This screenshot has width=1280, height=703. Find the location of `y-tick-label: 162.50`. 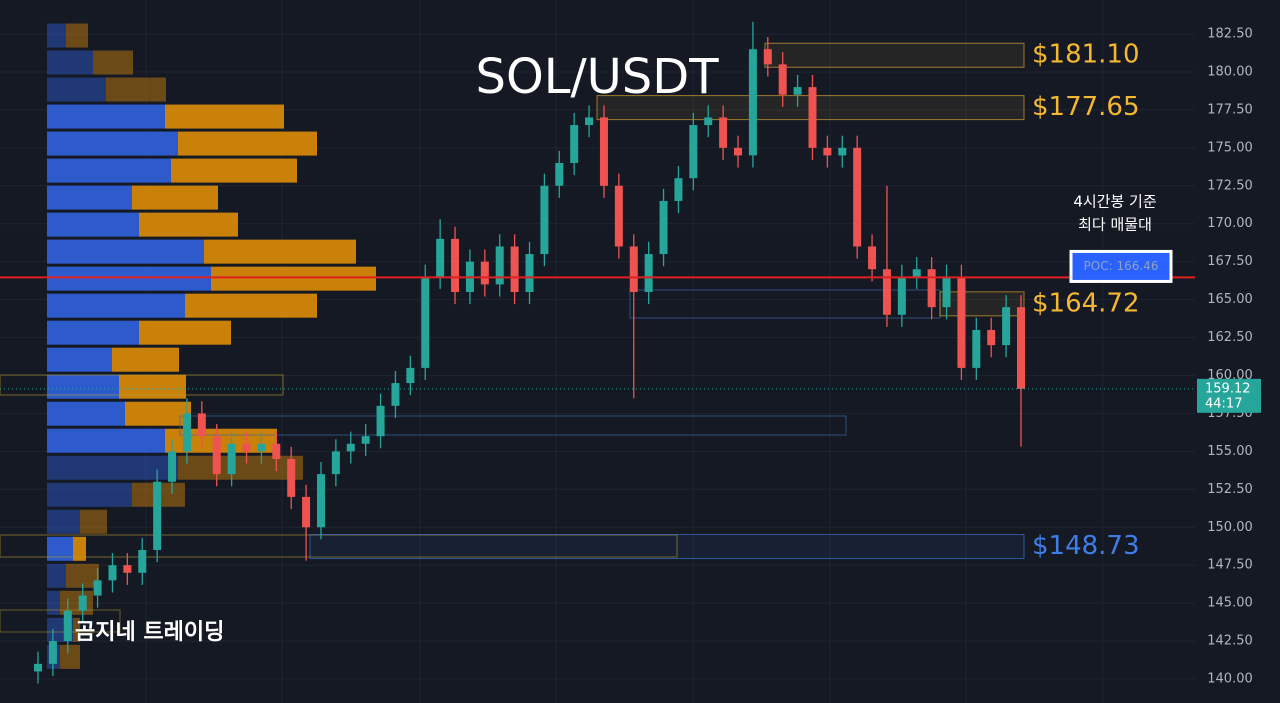

y-tick-label: 162.50 is located at coordinates (1230, 337).